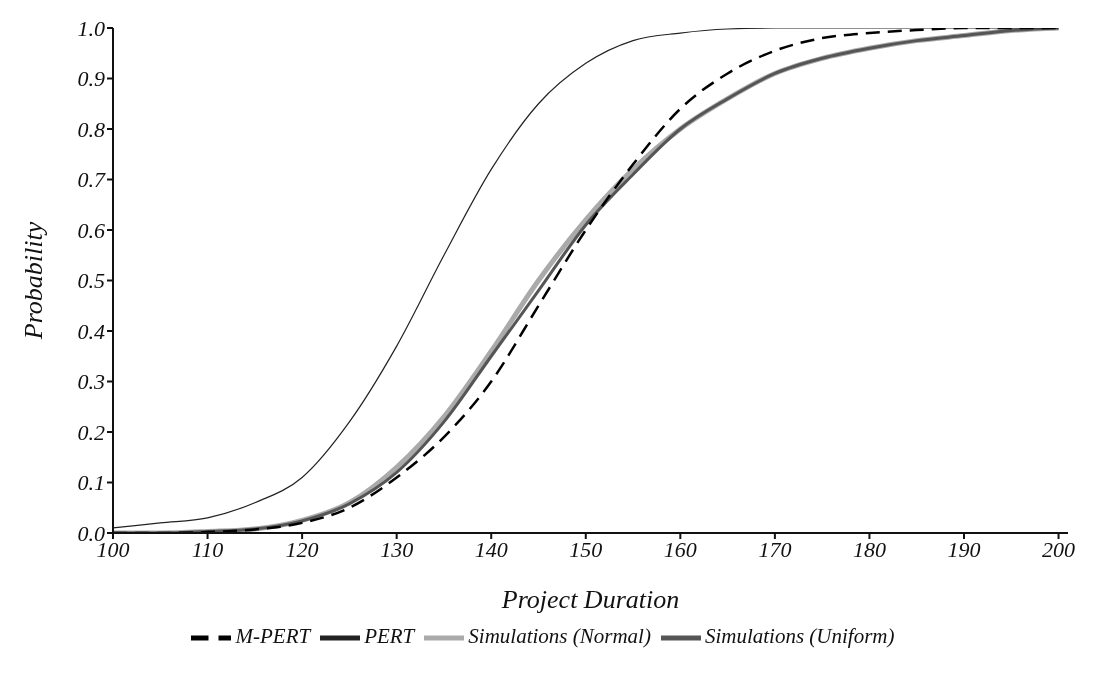 Image resolution: width=1113 pixels, height=682 pixels. I want to click on legend-label: Simulations (Normal), so click(559, 635).